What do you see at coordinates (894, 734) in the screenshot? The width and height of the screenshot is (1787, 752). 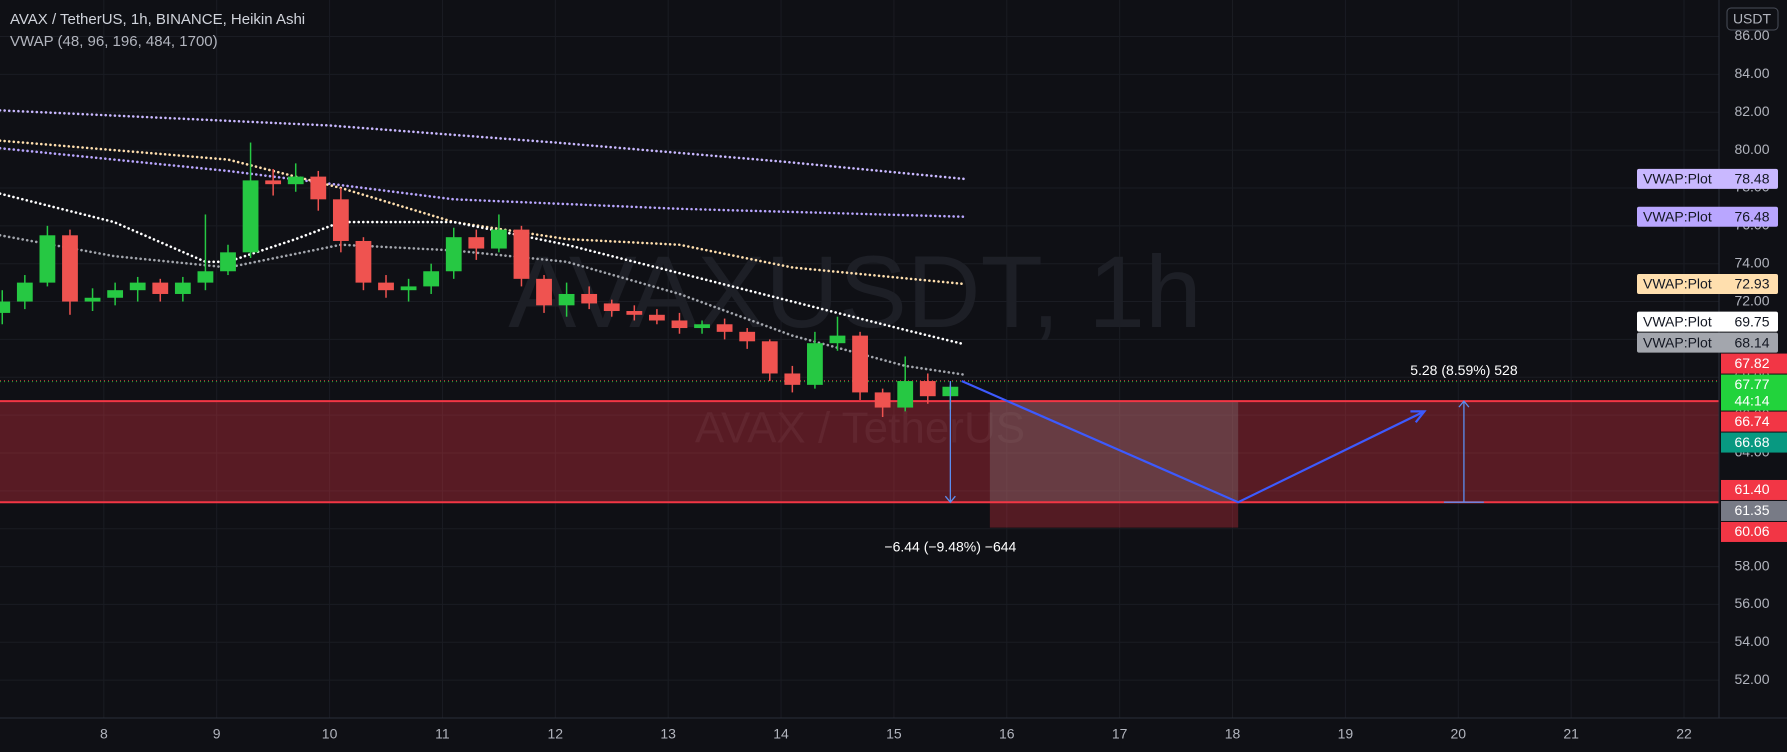 I see `x-tick-label: 15` at bounding box center [894, 734].